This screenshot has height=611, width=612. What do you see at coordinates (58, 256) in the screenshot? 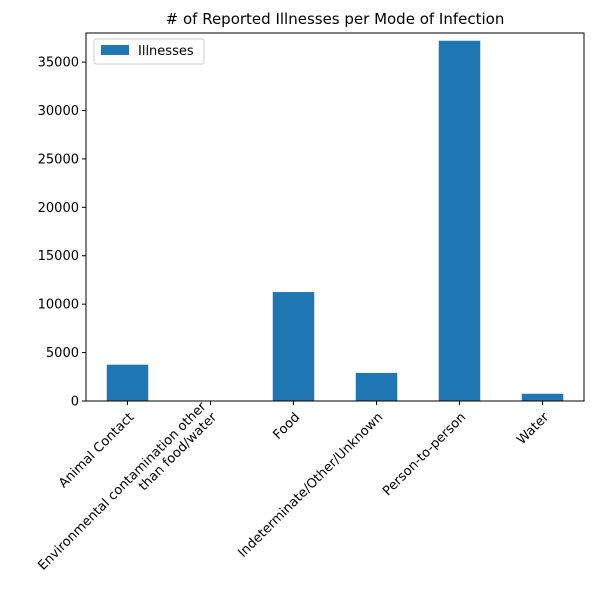
I see `y-tick-label-3: 15000` at bounding box center [58, 256].